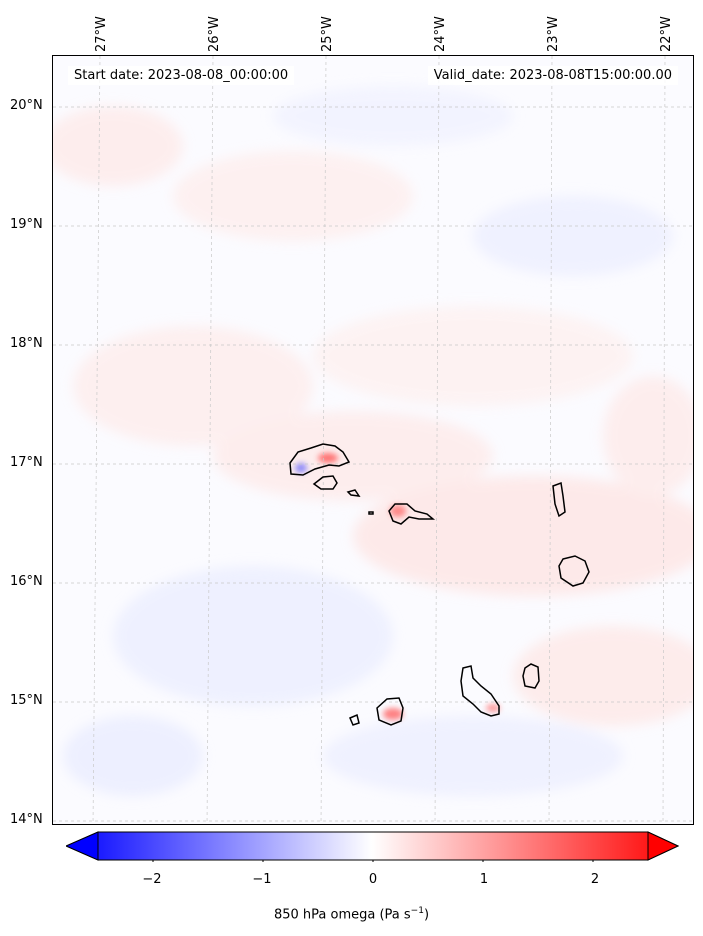  I want to click on island-sao-nicolau, so click(412, 514).